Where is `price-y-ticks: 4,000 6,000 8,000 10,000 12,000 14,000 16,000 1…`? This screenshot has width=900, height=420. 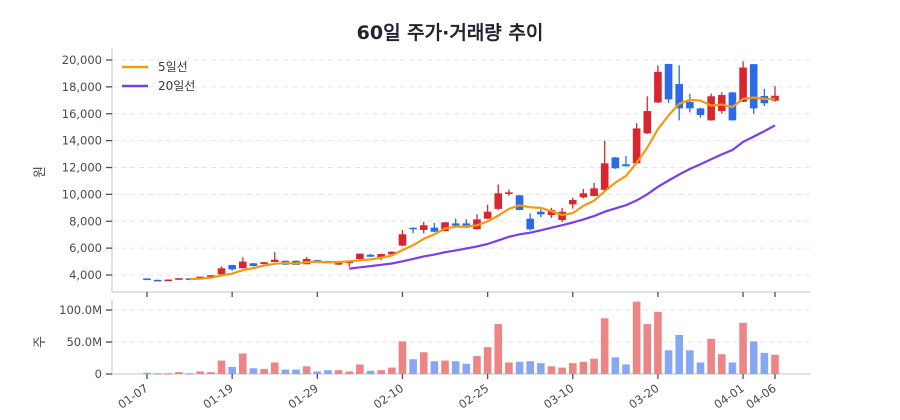
price-y-ticks: 4,000 6,000 8,000 10,000 12,000 14,000 16,000 1… is located at coordinates (87, 167).